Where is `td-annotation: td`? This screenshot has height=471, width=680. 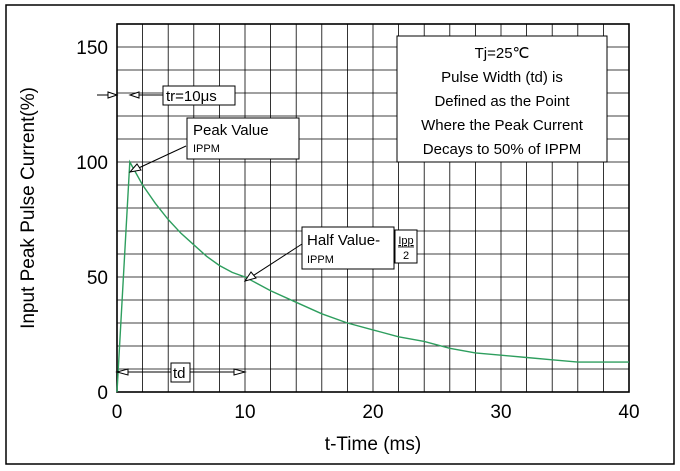 td-annotation: td is located at coordinates (181, 372).